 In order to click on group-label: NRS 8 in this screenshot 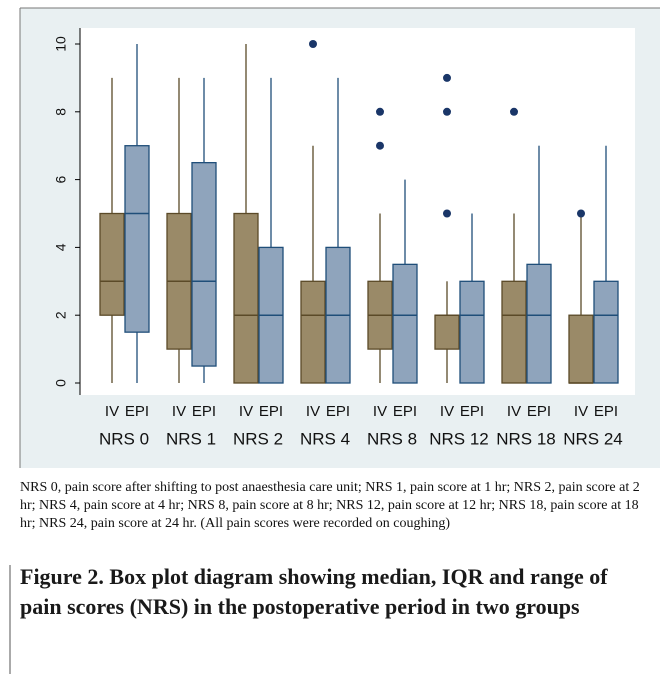, I will do `click(392, 438)`.